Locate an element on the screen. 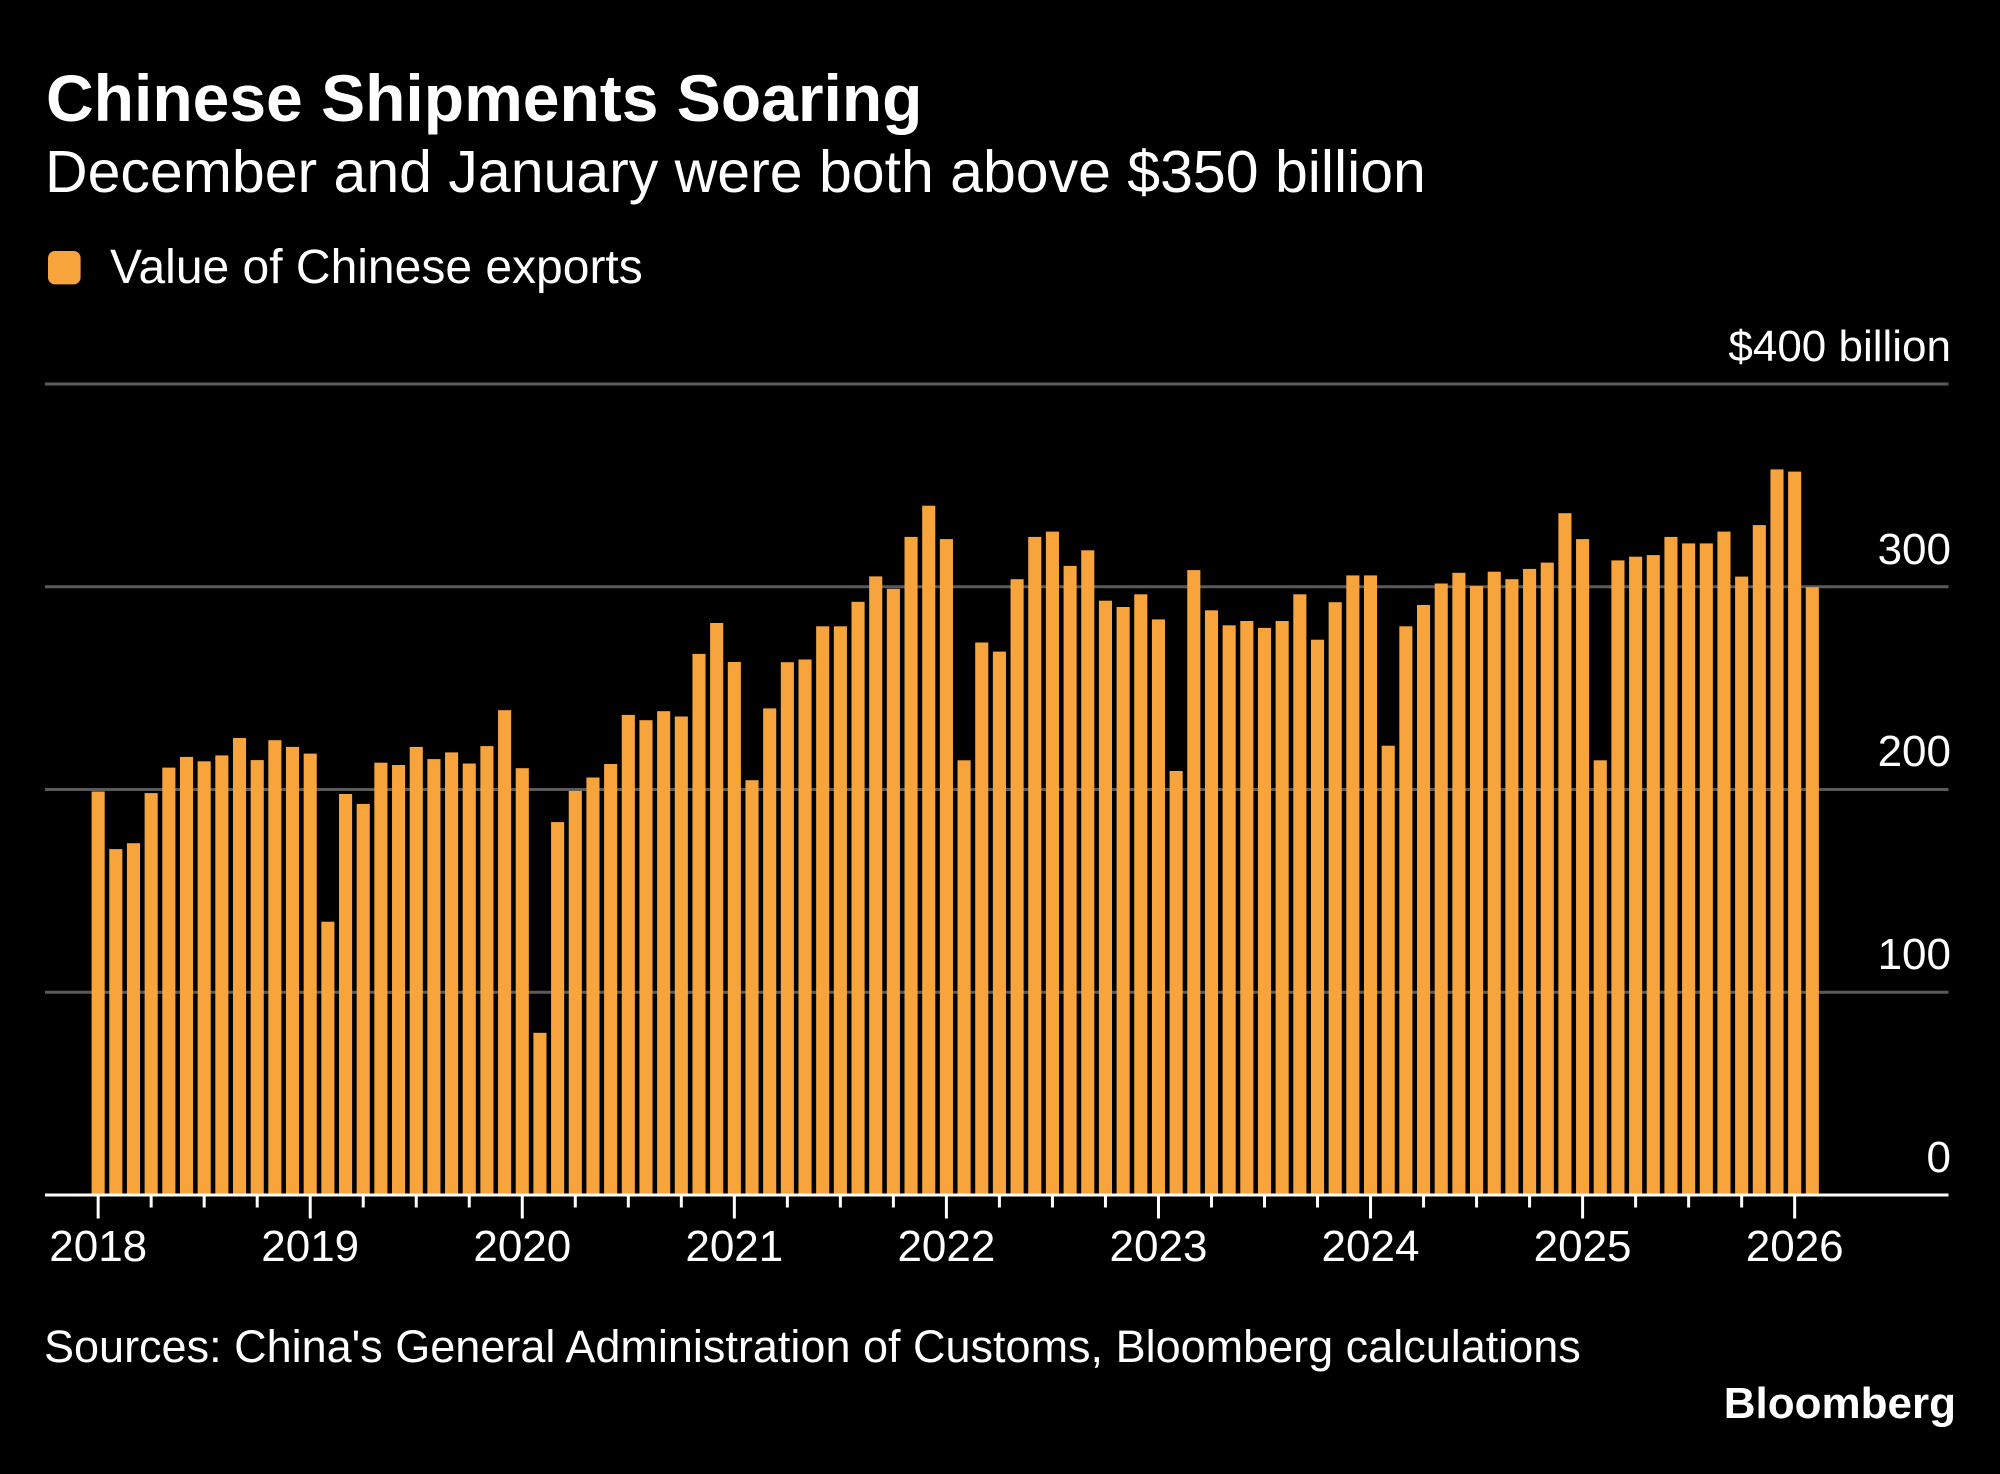  svg-text: 2025 is located at coordinates (1583, 1246).